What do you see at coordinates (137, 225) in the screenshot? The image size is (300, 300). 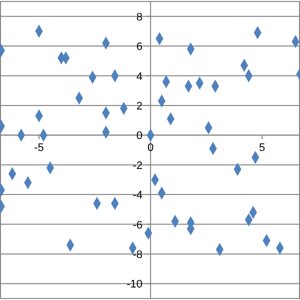 I see `y-tick-label: -6` at bounding box center [137, 225].